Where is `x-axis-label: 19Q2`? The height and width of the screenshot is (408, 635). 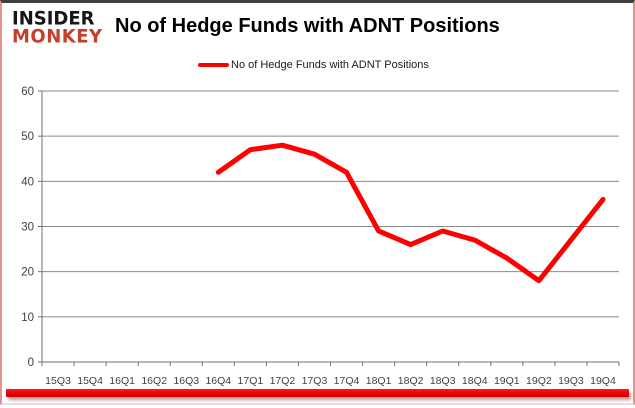 x-axis-label: 19Q2 is located at coordinates (539, 381).